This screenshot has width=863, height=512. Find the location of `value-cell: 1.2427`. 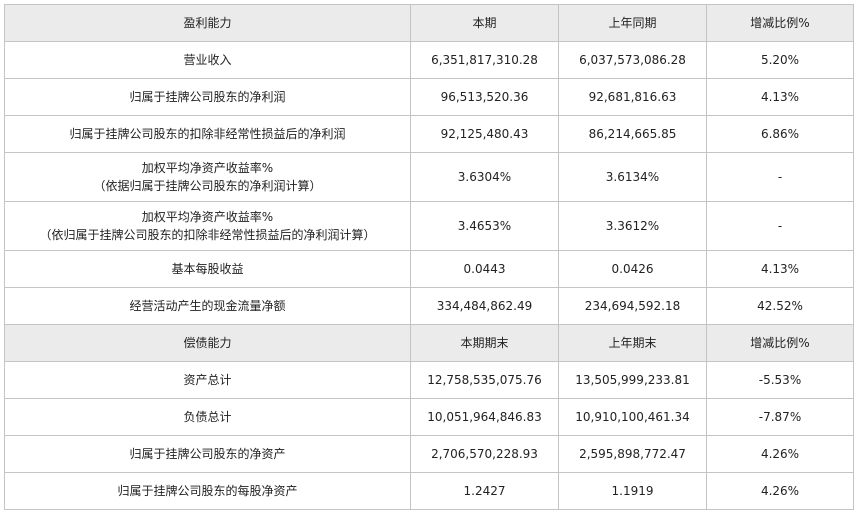

value-cell: 1.2427 is located at coordinates (484, 491).